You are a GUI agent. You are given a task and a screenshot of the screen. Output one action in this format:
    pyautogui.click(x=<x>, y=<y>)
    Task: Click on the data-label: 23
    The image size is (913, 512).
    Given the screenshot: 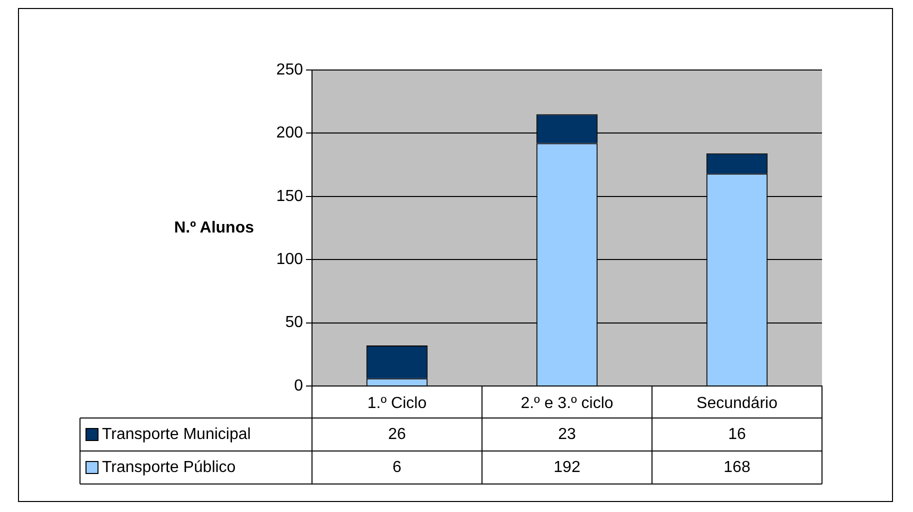 What is the action you would take?
    pyautogui.click(x=567, y=434)
    